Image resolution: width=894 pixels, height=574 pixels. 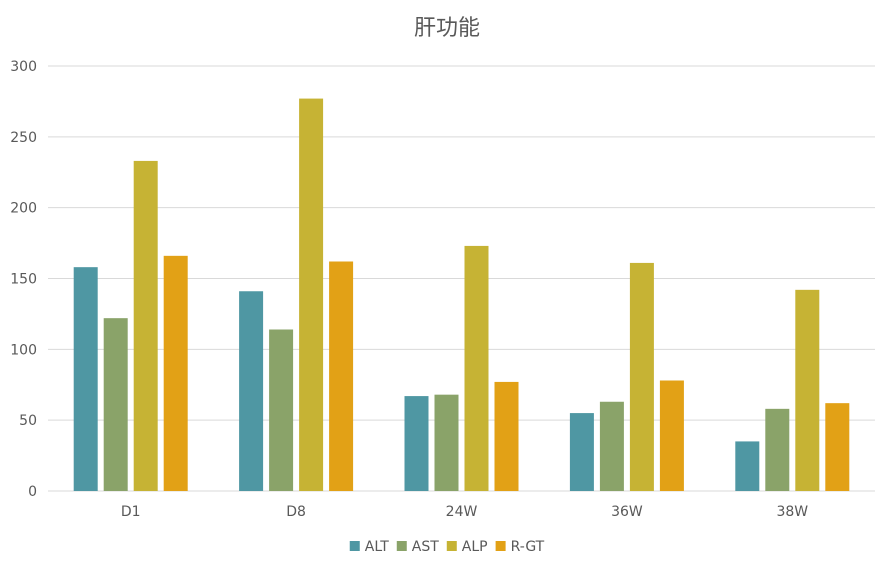 What do you see at coordinates (354, 546) in the screenshot?
I see `legend-swatch-alt` at bounding box center [354, 546].